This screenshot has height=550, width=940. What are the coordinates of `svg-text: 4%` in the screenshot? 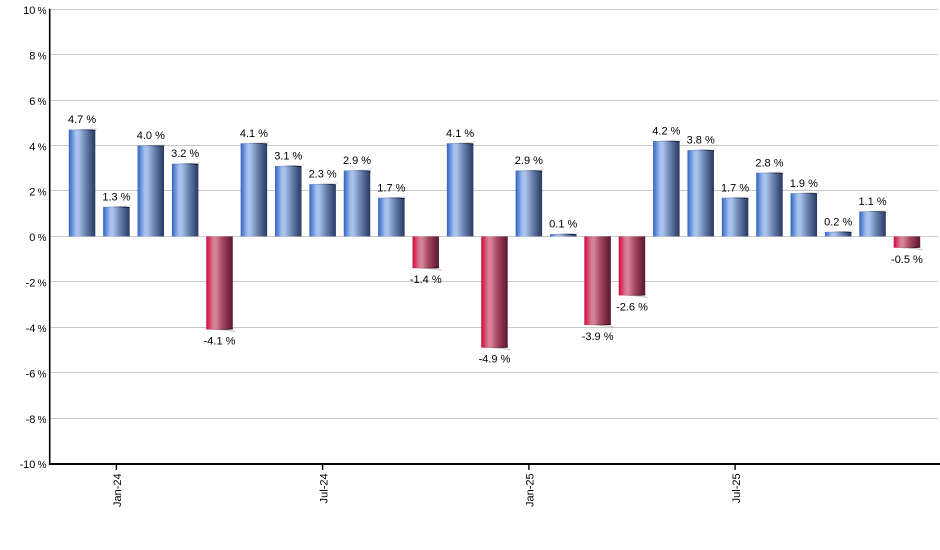 It's located at (37, 147).